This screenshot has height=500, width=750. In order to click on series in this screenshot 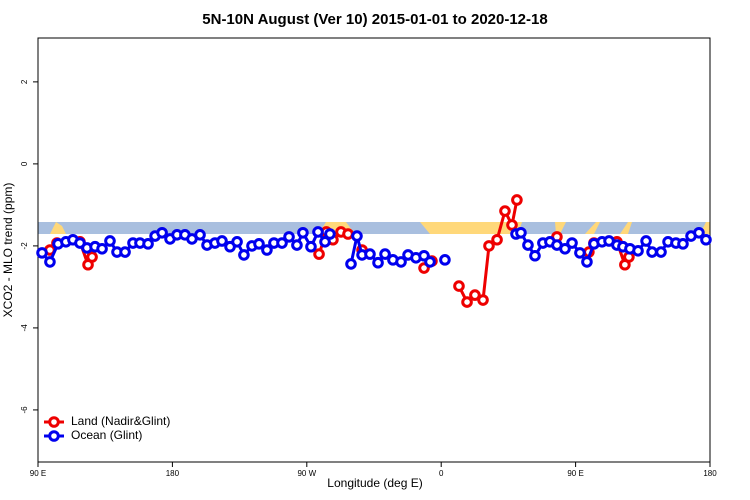, I will do `click(374, 248)`.